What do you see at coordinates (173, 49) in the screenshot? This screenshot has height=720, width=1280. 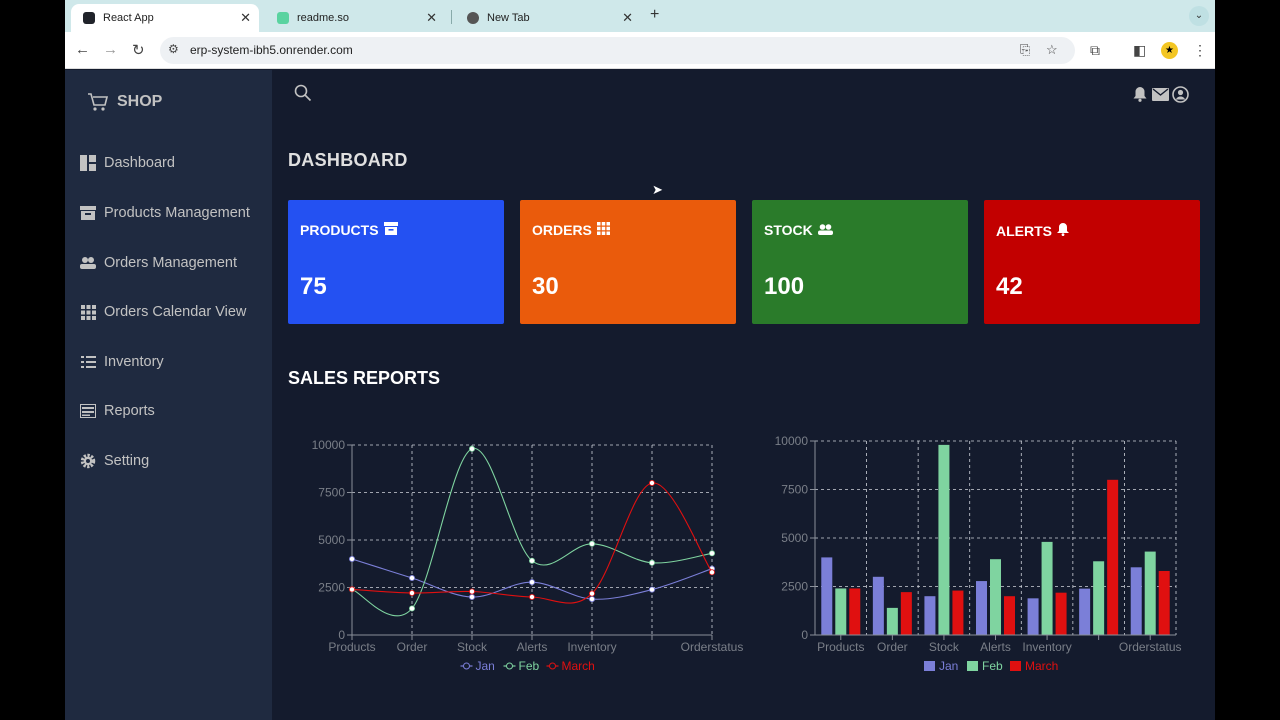 I see `site-settings-icon: ⚙` at bounding box center [173, 49].